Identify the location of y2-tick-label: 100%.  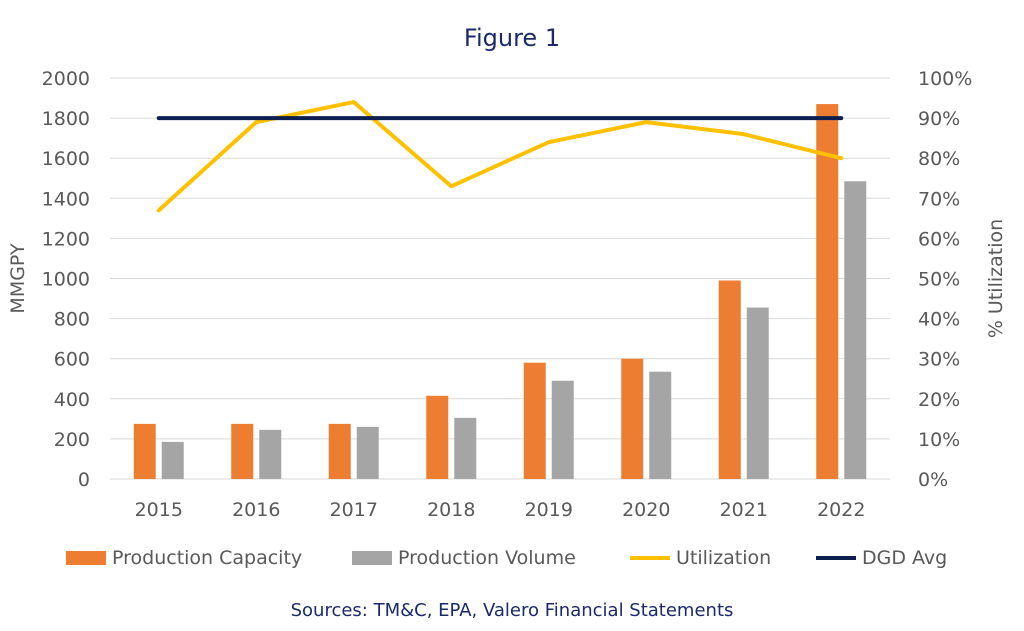
(945, 79).